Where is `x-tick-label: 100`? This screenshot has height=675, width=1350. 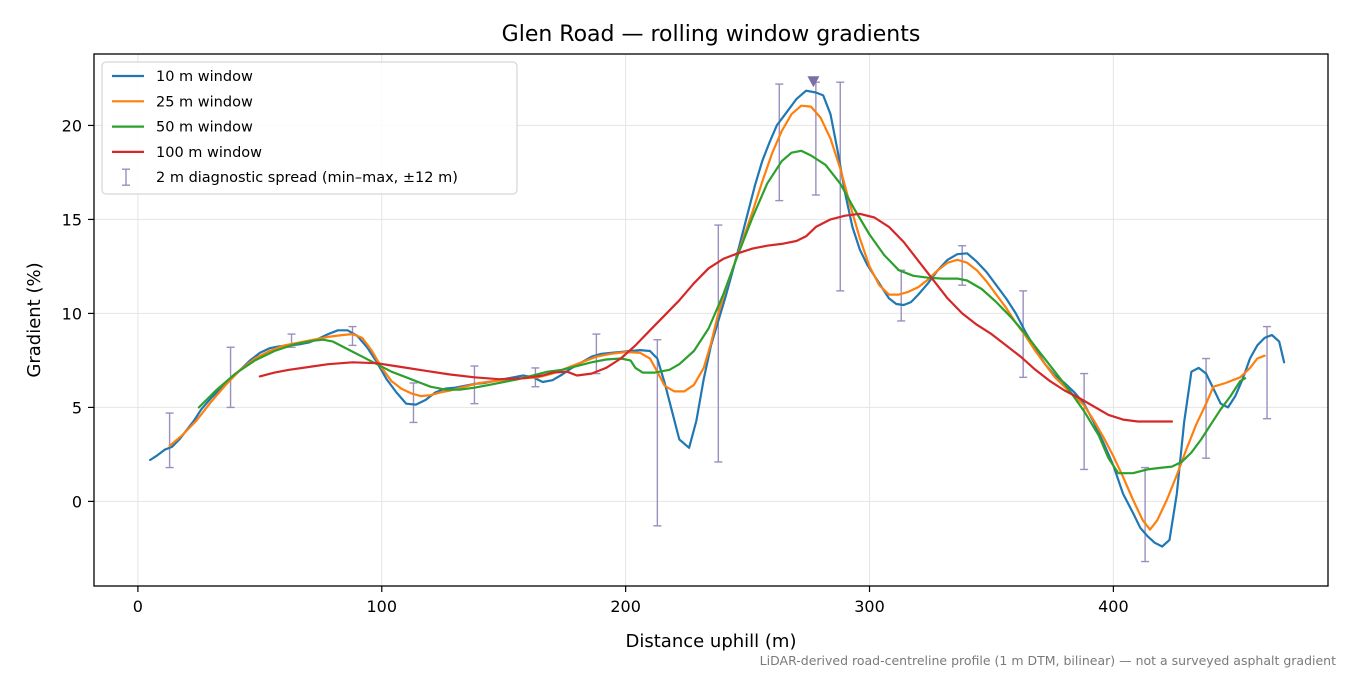 x-tick-label: 100 is located at coordinates (381, 606).